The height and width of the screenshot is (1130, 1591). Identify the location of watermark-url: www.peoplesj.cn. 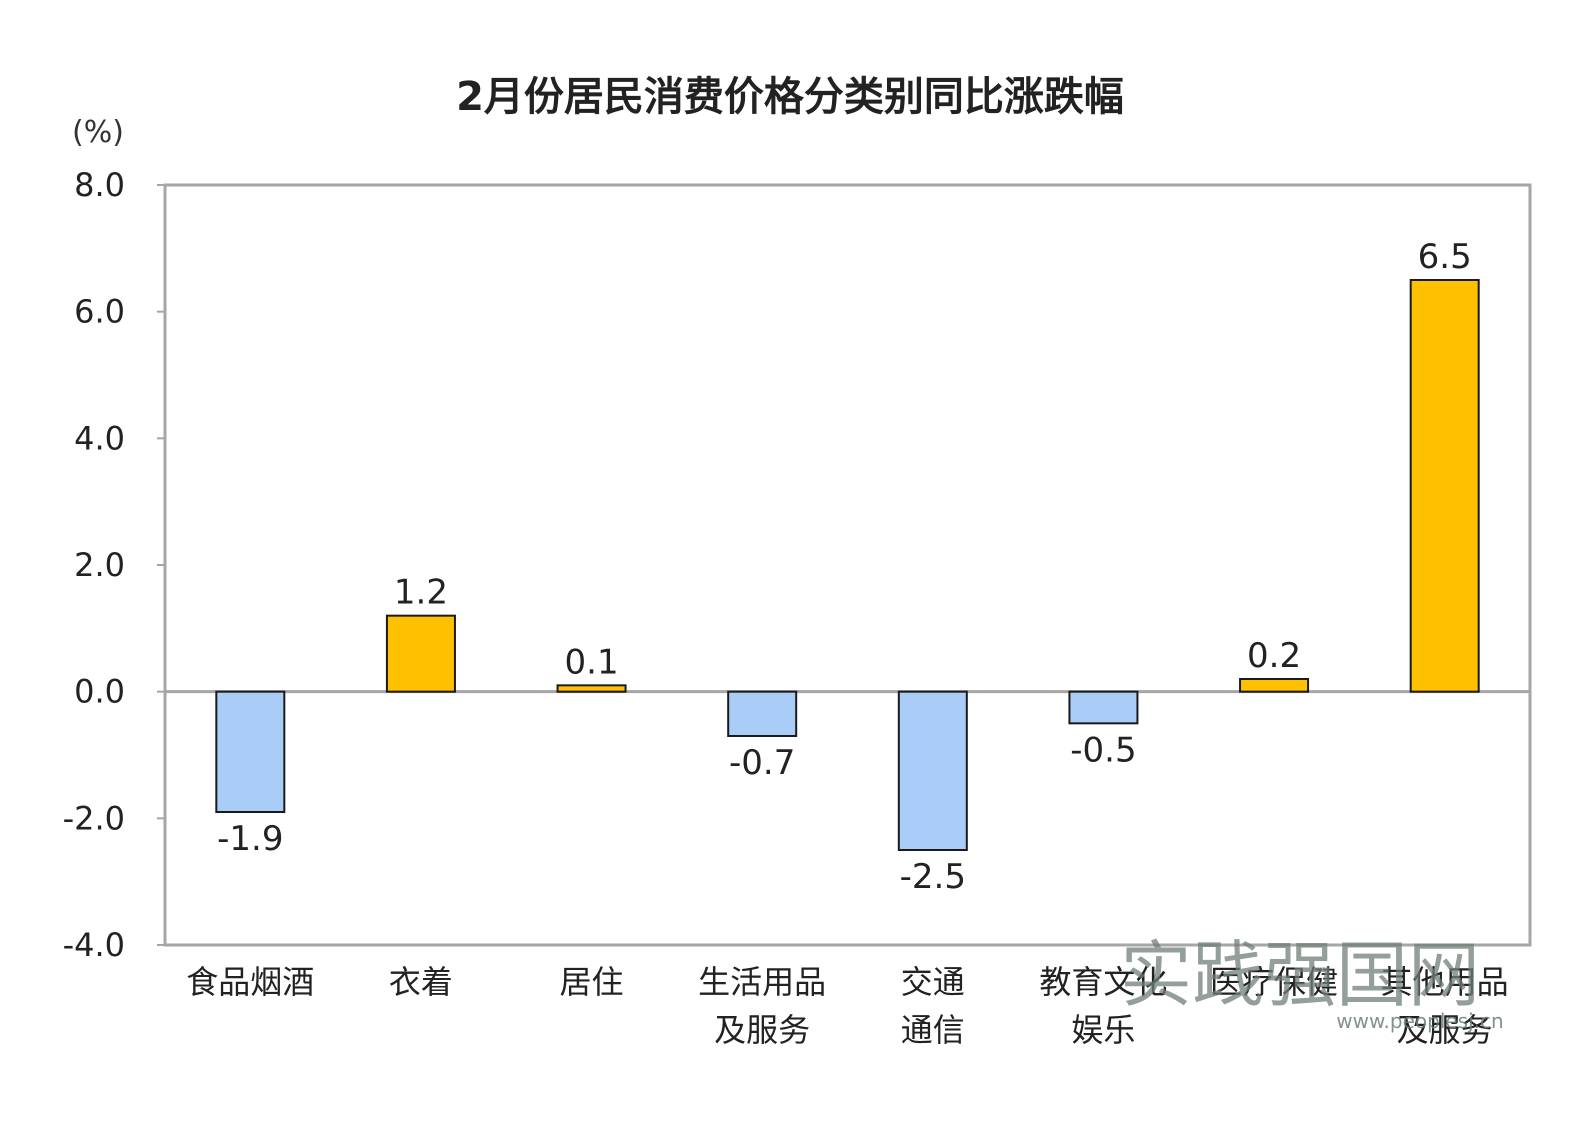
(1419, 1021).